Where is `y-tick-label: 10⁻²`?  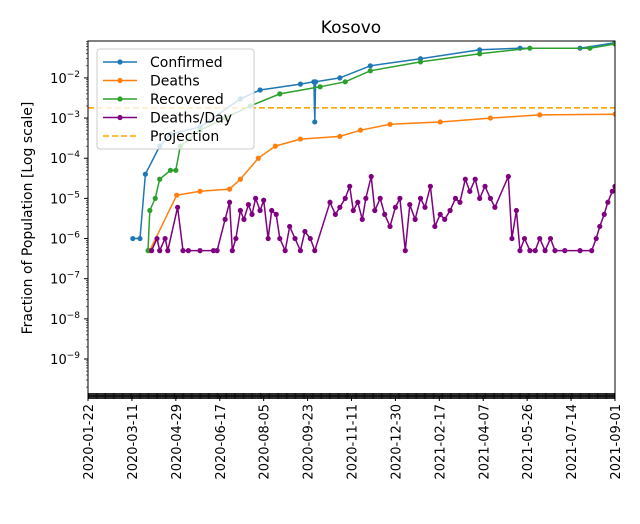
y-tick-label: 10⁻² is located at coordinates (65, 78).